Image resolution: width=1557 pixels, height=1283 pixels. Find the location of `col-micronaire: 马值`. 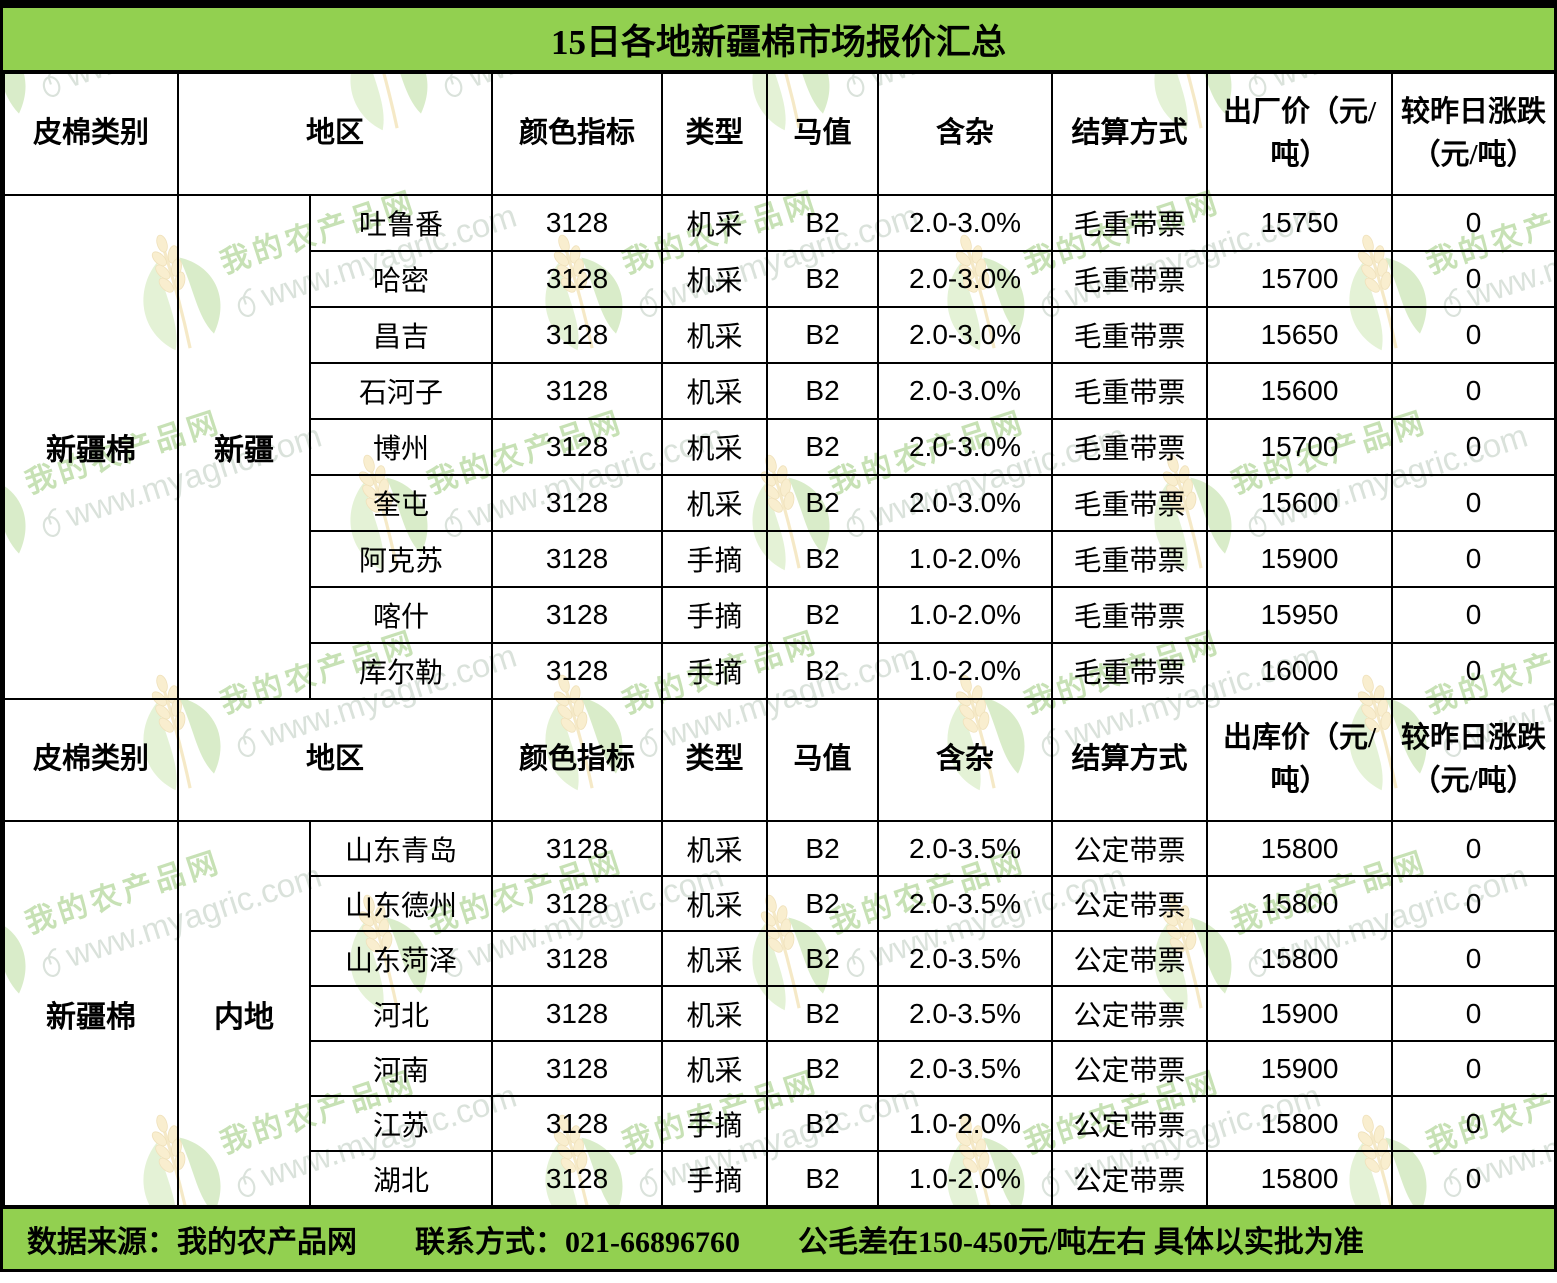

col-micronaire: 马值 is located at coordinates (823, 760).